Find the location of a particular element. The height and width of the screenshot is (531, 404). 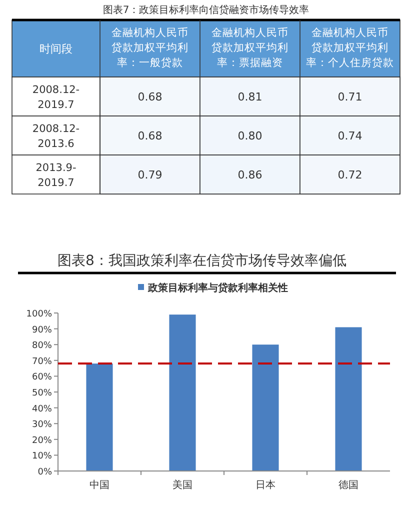

x-tick-label: 德国 is located at coordinates (348, 485).